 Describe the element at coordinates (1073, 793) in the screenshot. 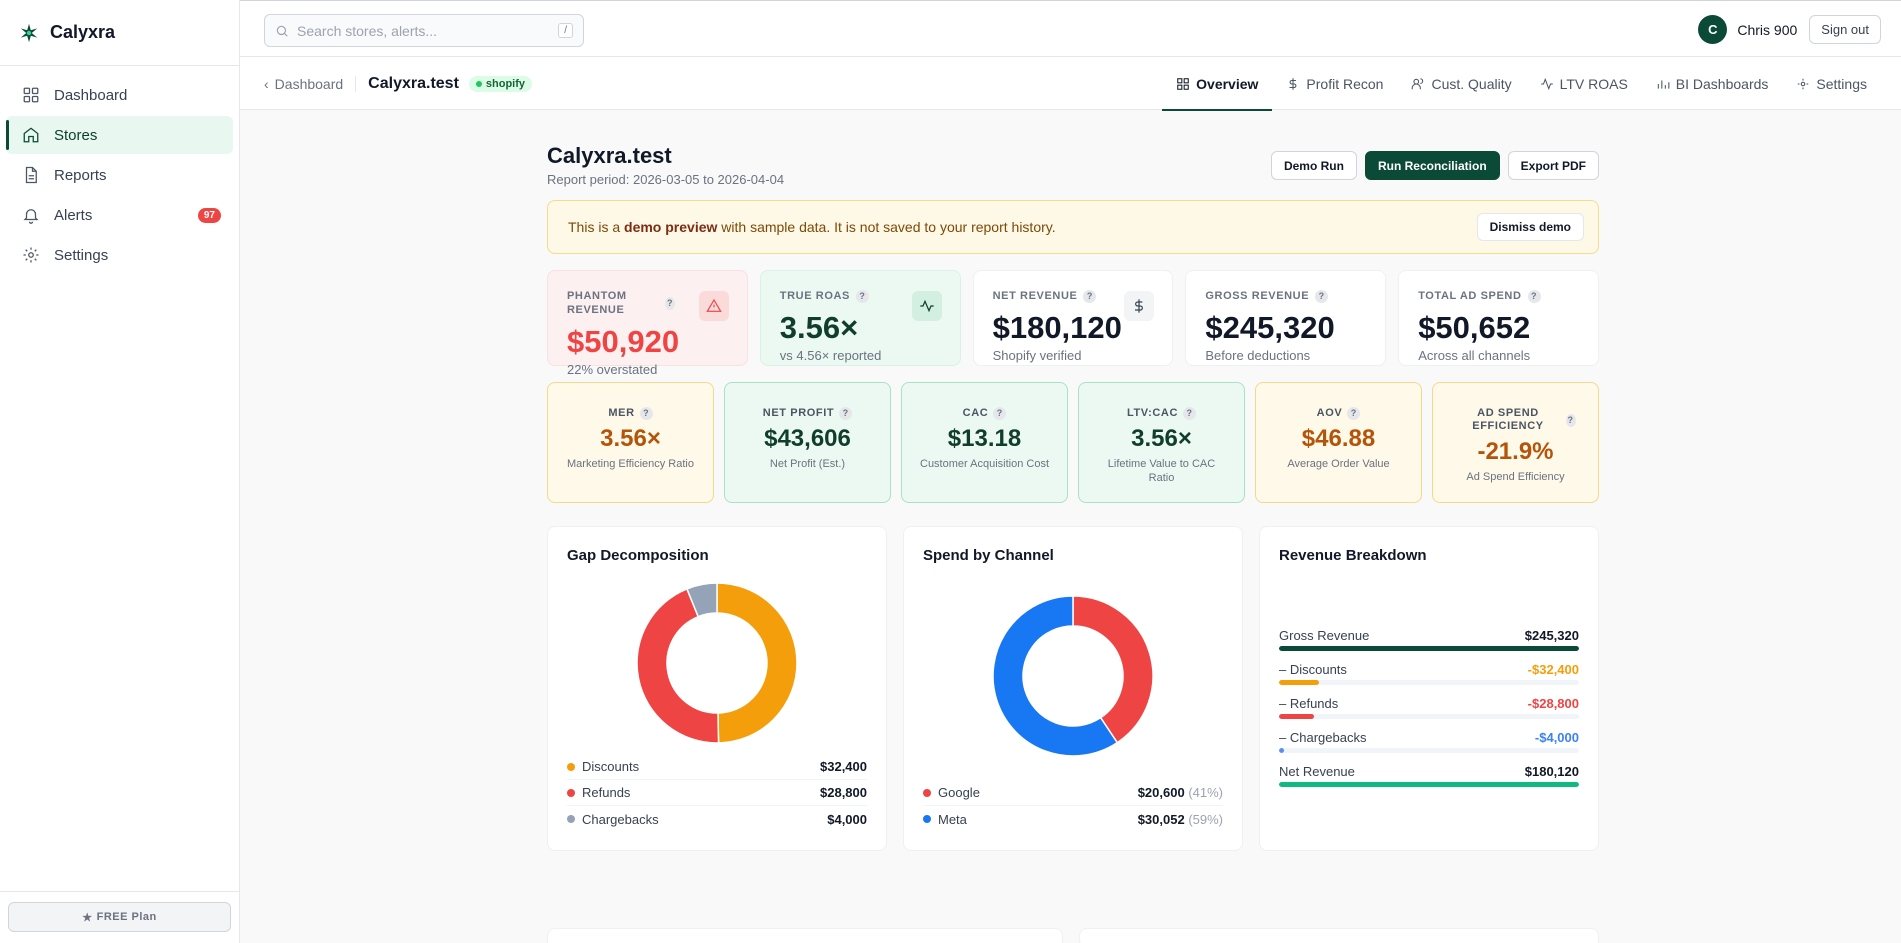

I see `legend-item-google: Google $20,600 (41%)` at that location.